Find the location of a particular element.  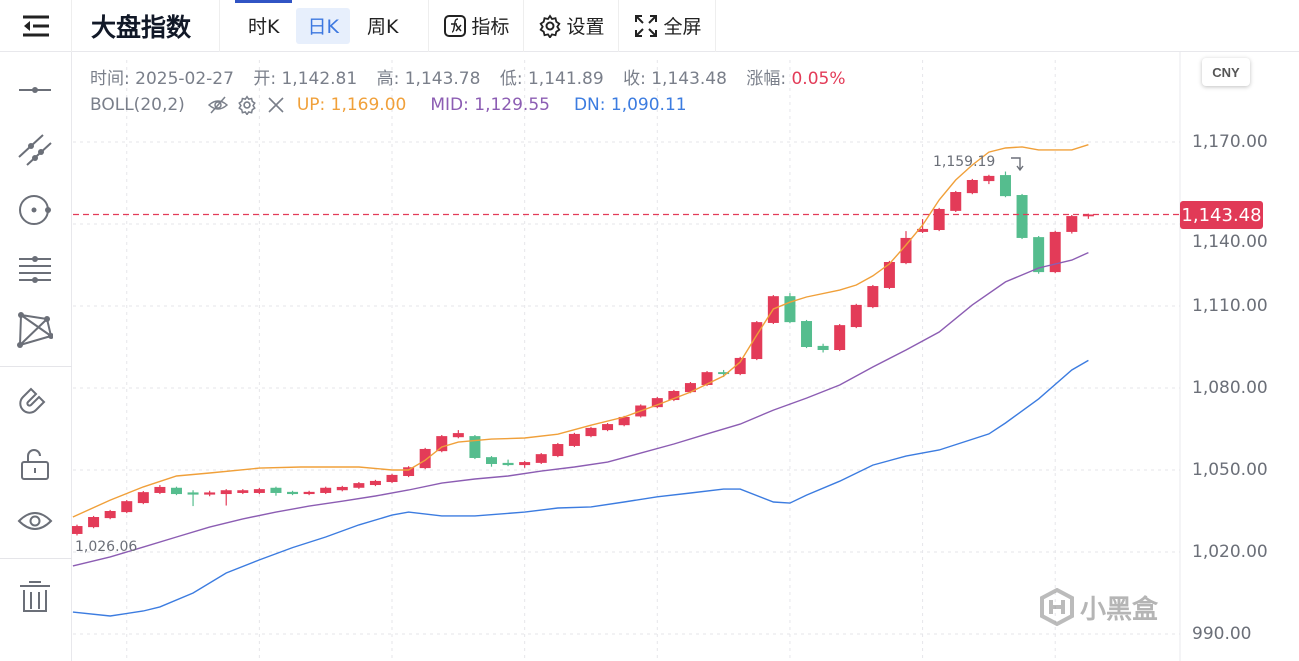

currency-button: CNY is located at coordinates (1226, 72).